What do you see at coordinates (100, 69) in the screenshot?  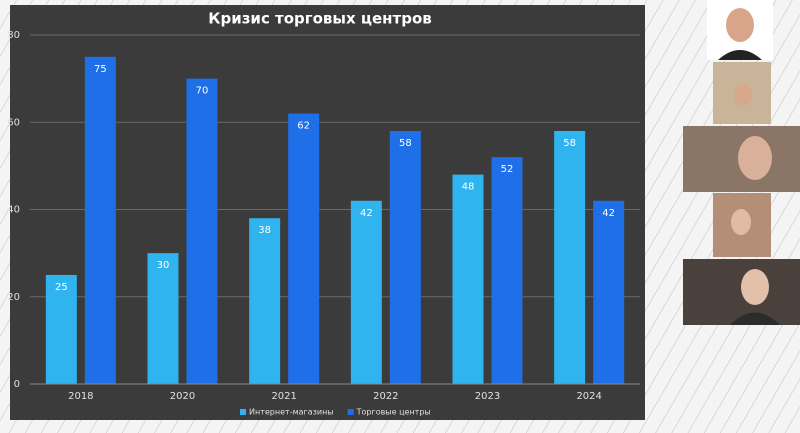 I see `data-label: 75` at bounding box center [100, 69].